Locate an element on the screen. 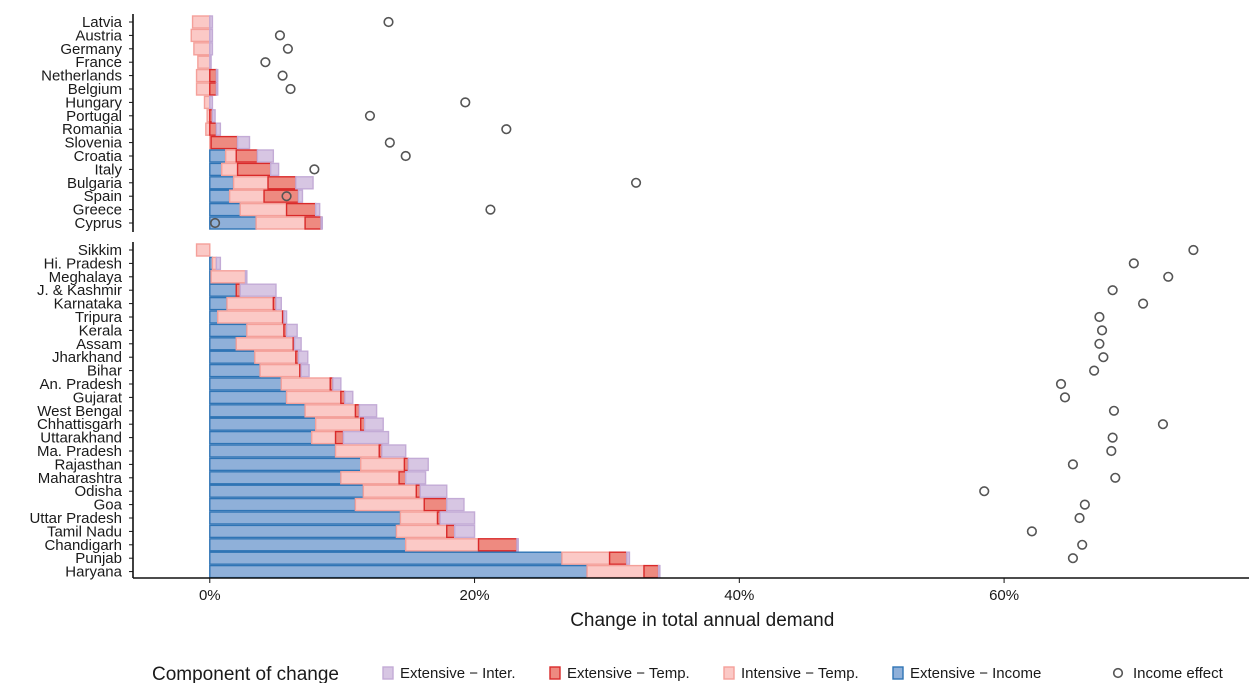  category-label: Tripura is located at coordinates (99, 317).